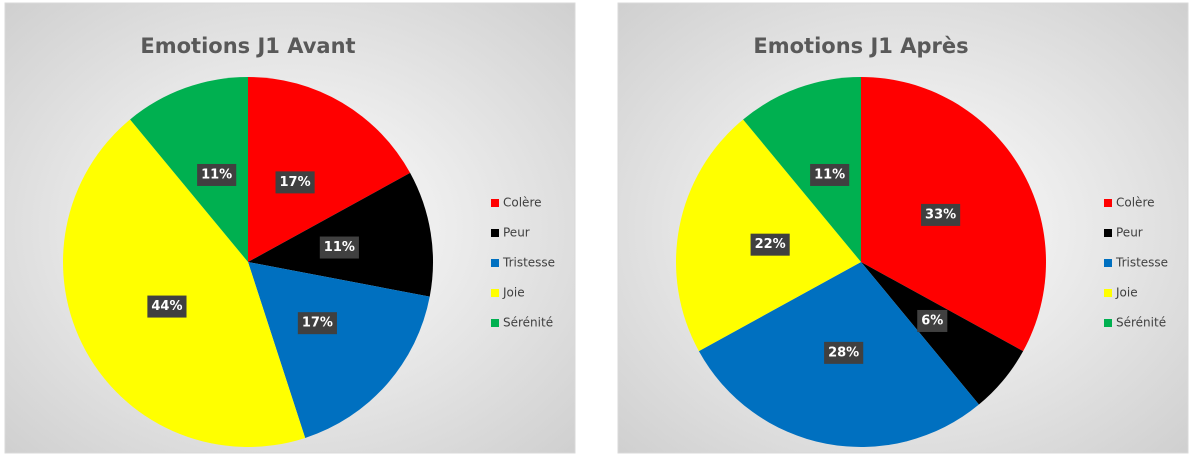 The height and width of the screenshot is (457, 1190). What do you see at coordinates (860, 46) in the screenshot?
I see `chart-title: Emotions J1 Après` at bounding box center [860, 46].